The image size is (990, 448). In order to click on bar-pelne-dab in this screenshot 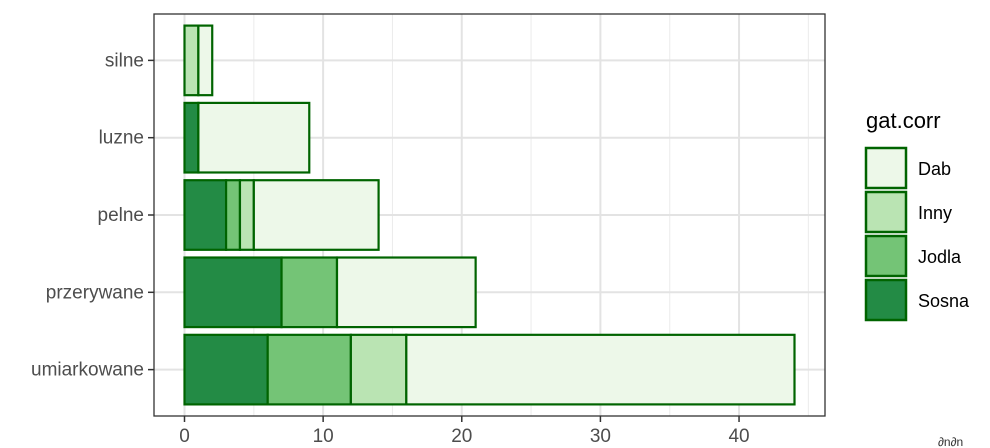, I will do `click(316, 215)`.